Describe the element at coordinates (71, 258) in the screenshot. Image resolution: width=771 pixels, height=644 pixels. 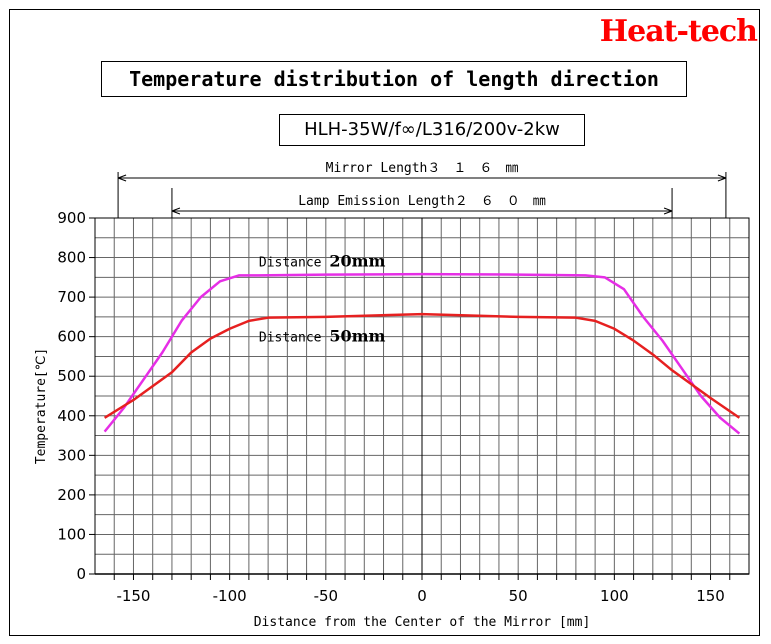
I see `y-tick-label: 800` at that location.